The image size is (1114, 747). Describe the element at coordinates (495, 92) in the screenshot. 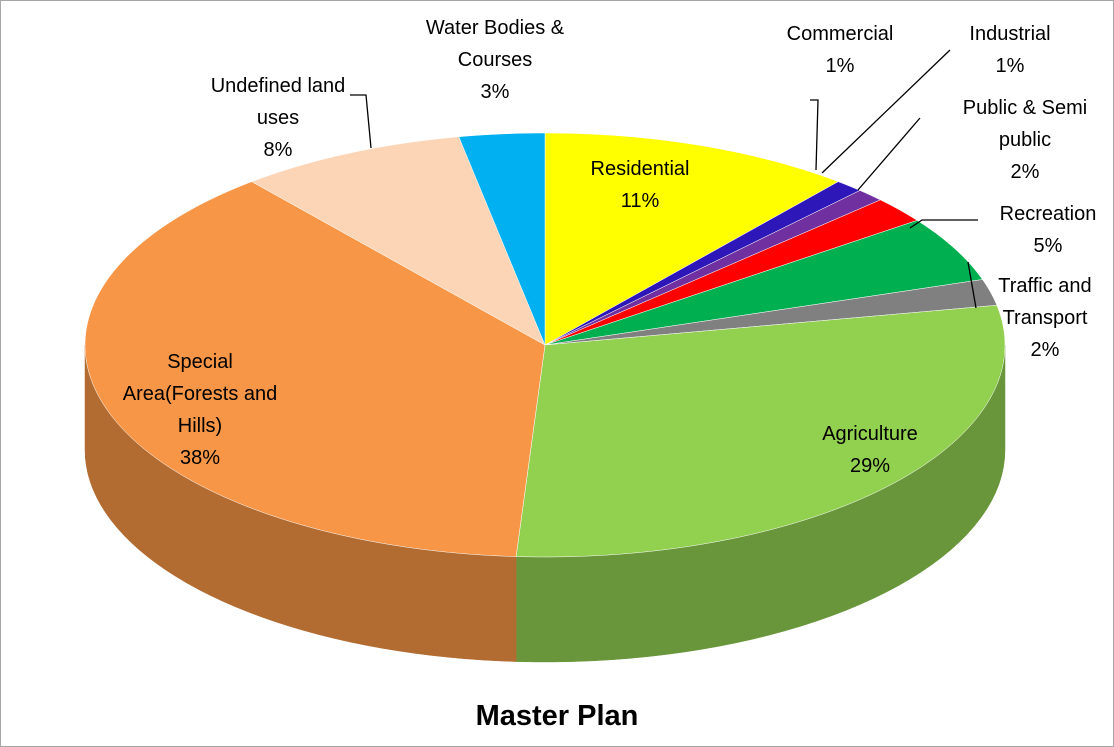

I see `value-label: 3%` at that location.